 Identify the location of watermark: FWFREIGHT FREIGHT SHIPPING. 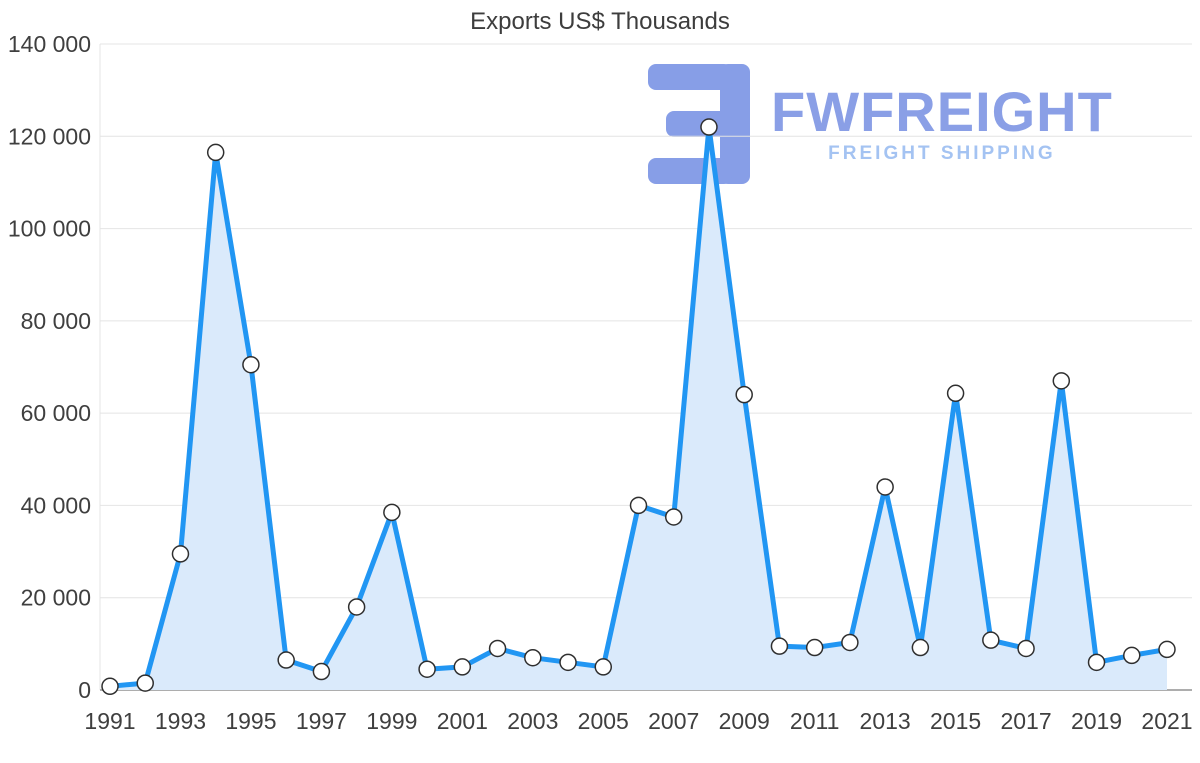
(880, 124).